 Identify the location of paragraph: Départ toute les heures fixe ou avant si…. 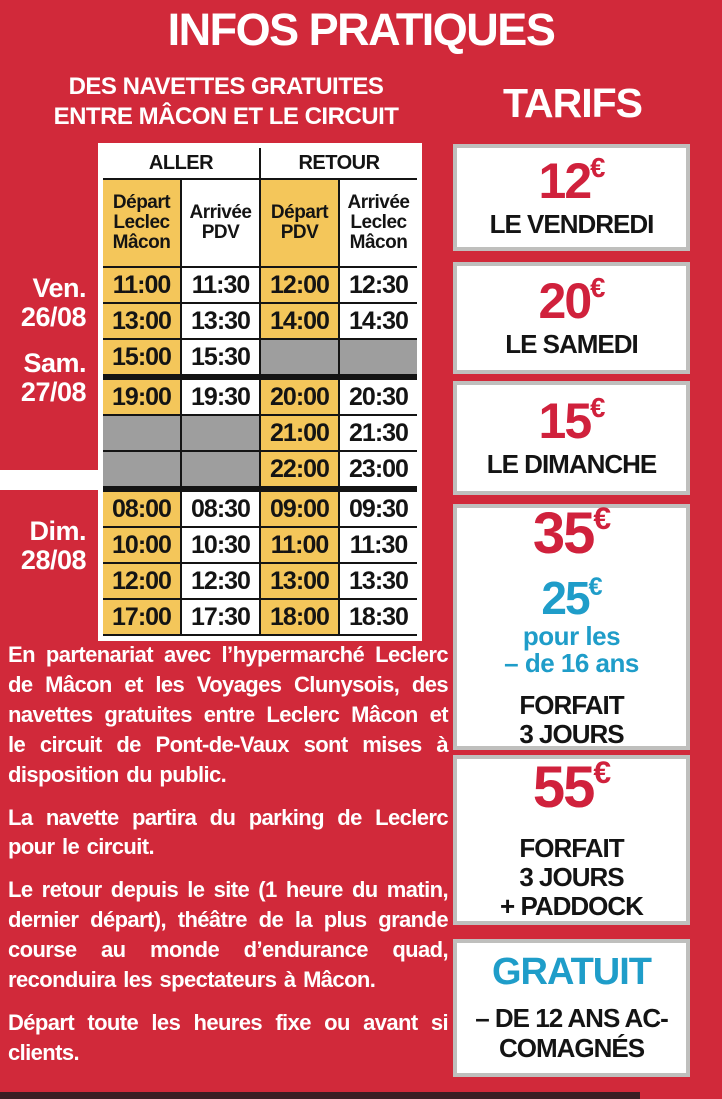
(228, 1037).